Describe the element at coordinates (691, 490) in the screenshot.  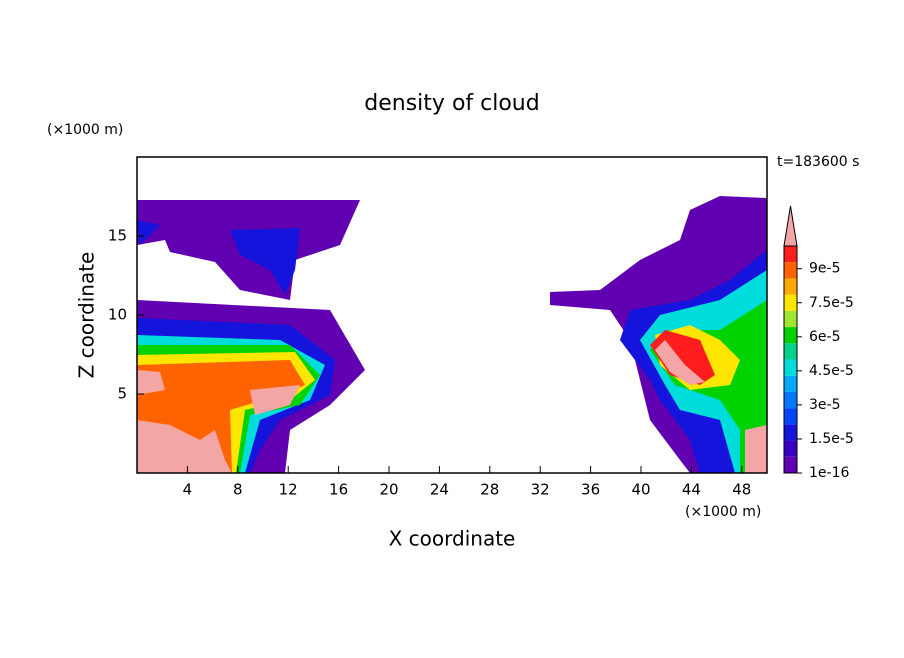
I see `x-tick-label: 44` at that location.